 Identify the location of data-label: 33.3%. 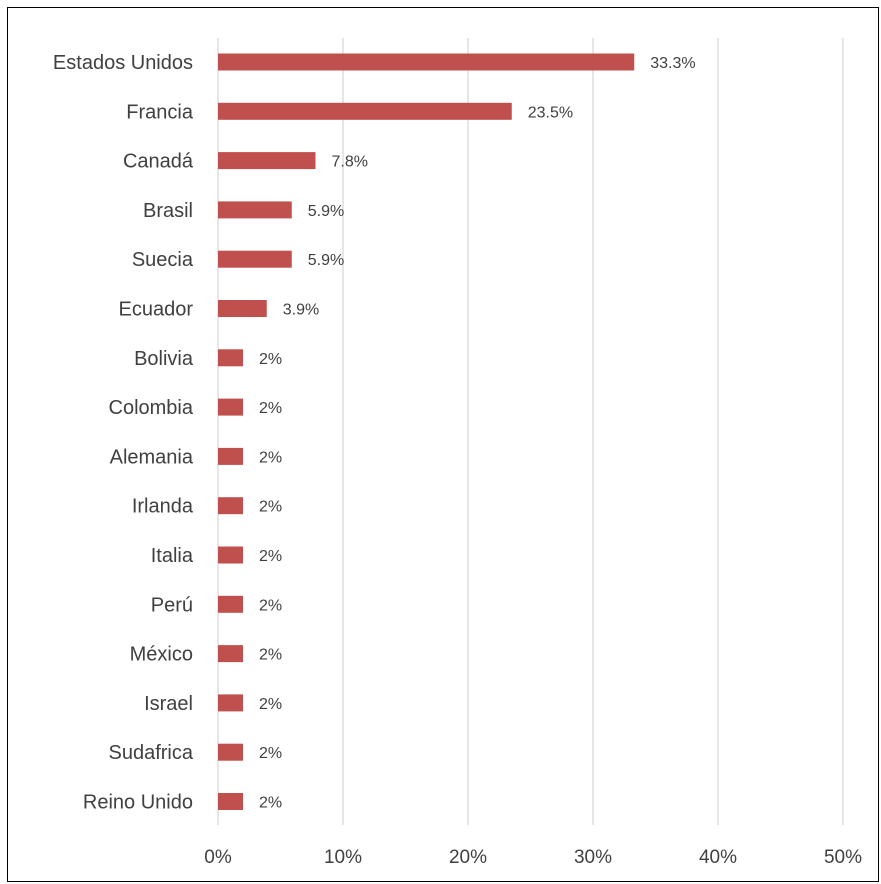
(672, 63).